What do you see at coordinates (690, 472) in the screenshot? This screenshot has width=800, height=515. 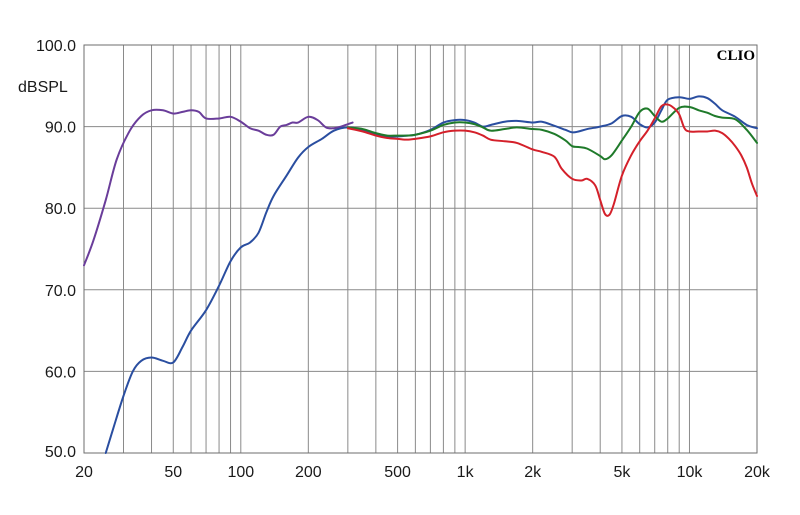 I see `x-tick-label: 10k` at bounding box center [690, 472].